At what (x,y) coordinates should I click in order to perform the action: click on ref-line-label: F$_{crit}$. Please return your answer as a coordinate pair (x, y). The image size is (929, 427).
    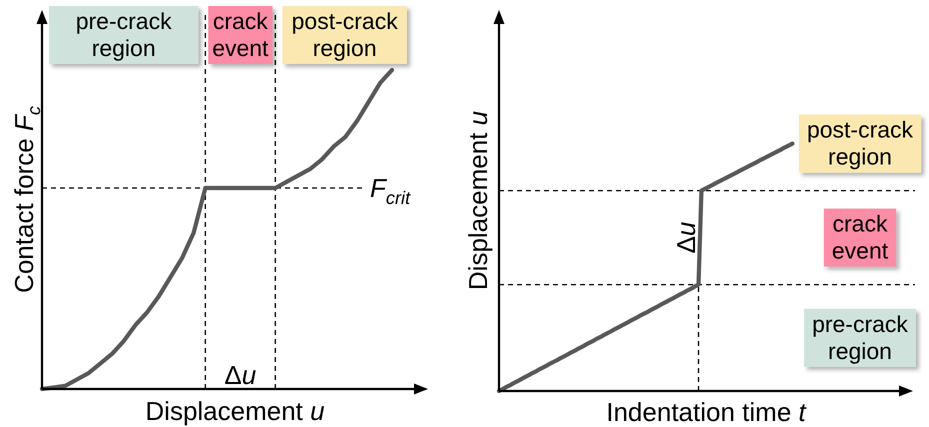
    Looking at the image, I should click on (391, 190).